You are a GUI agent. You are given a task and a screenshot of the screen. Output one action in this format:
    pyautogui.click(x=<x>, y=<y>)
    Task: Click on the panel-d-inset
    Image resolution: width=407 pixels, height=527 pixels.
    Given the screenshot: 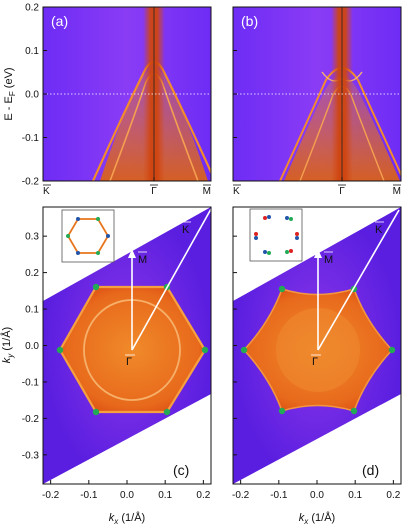 What is the action you would take?
    pyautogui.click(x=276, y=235)
    